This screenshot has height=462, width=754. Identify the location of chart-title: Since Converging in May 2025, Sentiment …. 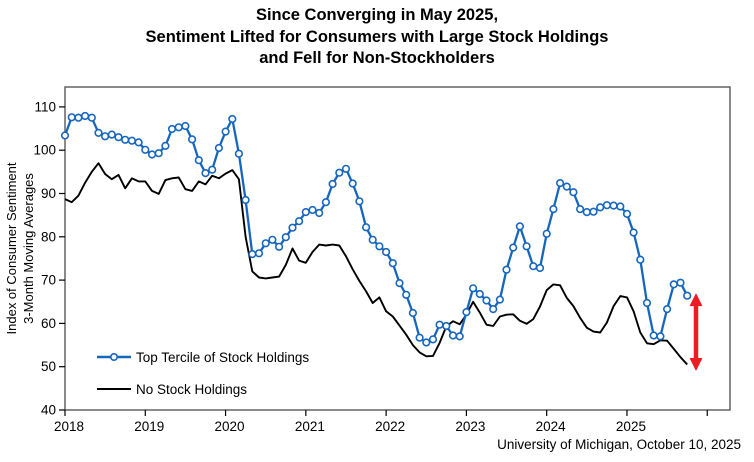
(377, 37).